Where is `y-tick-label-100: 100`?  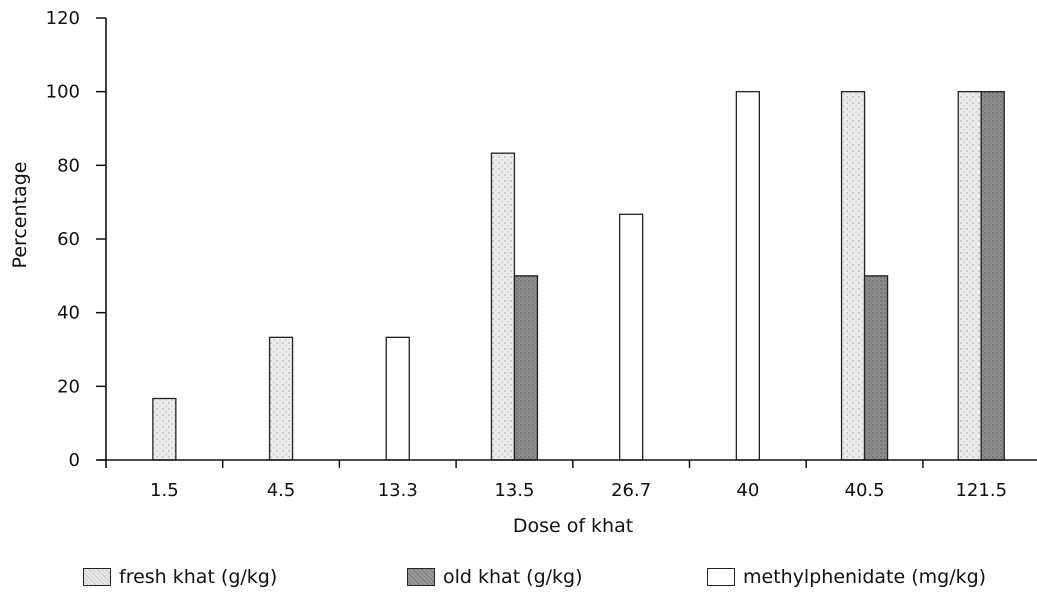 y-tick-label-100: 100 is located at coordinates (63, 92).